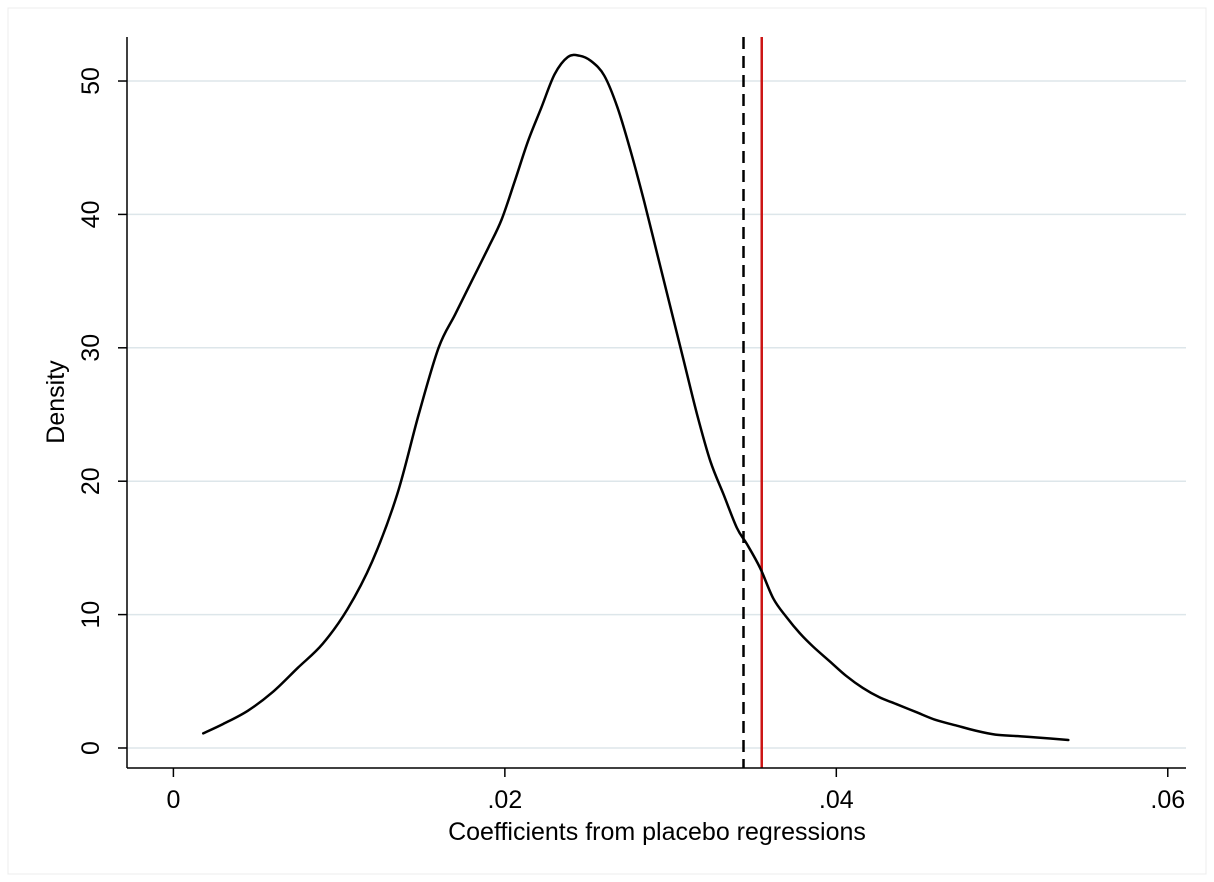 The height and width of the screenshot is (882, 1214). I want to click on y-tick-label: 10, so click(91, 615).